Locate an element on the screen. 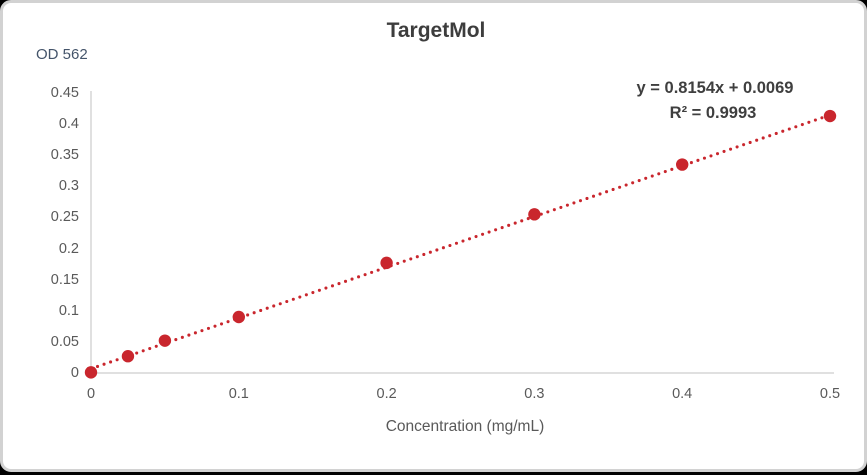 This screenshot has height=475, width=867. y-axis-tick-label: 0.45 is located at coordinates (64, 93).